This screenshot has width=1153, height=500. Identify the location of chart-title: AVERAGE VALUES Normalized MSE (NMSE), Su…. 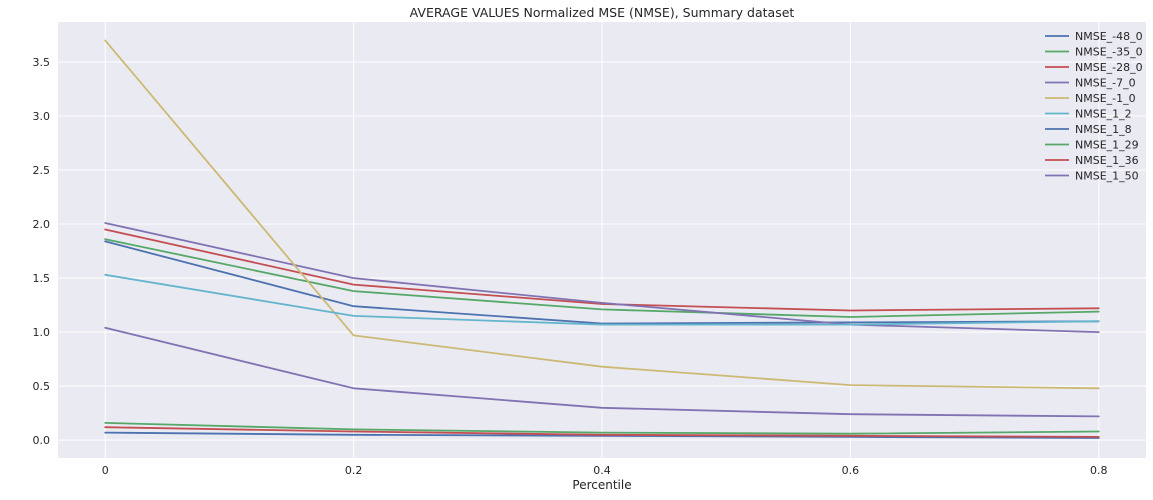
(602, 12).